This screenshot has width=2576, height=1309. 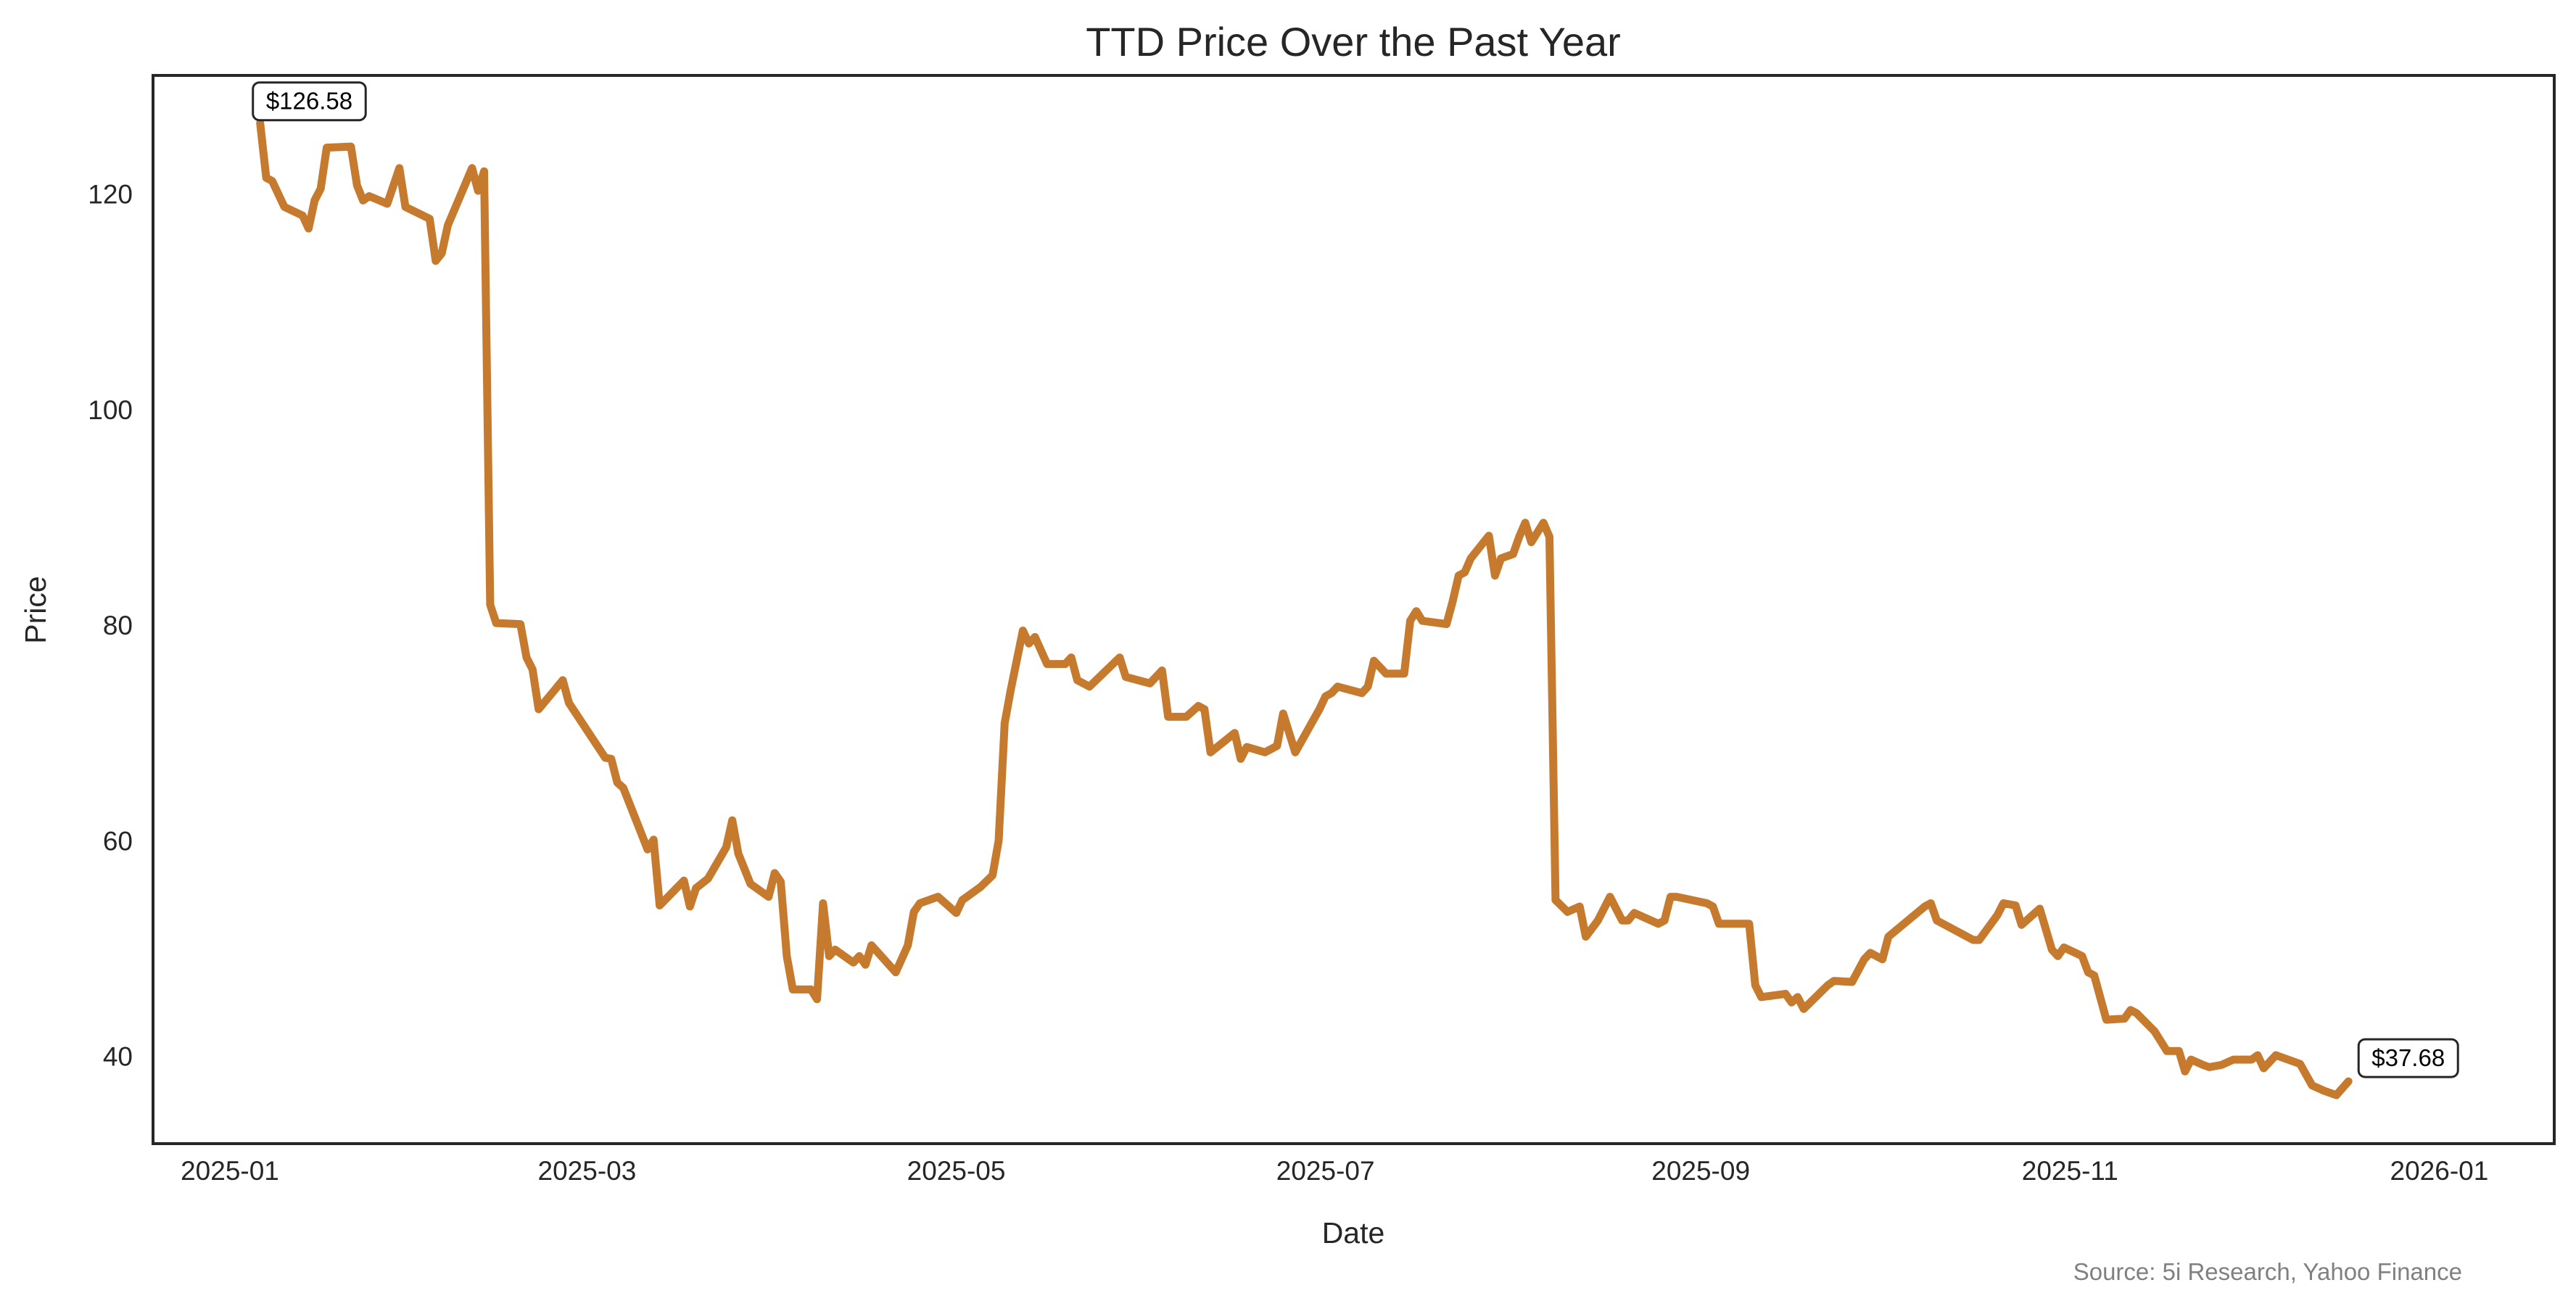 I want to click on x-tick-label: 2025-11, so click(x=2070, y=1171).